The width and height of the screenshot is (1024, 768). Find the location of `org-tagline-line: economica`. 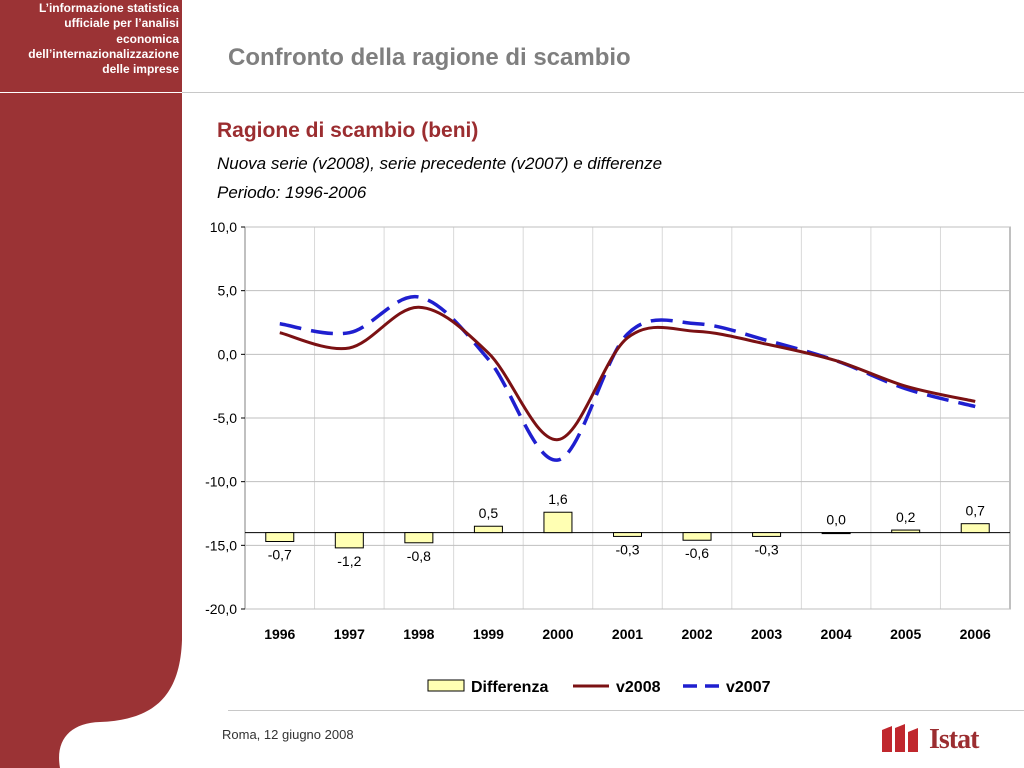

org-tagline-line: economica is located at coordinates (147, 38).